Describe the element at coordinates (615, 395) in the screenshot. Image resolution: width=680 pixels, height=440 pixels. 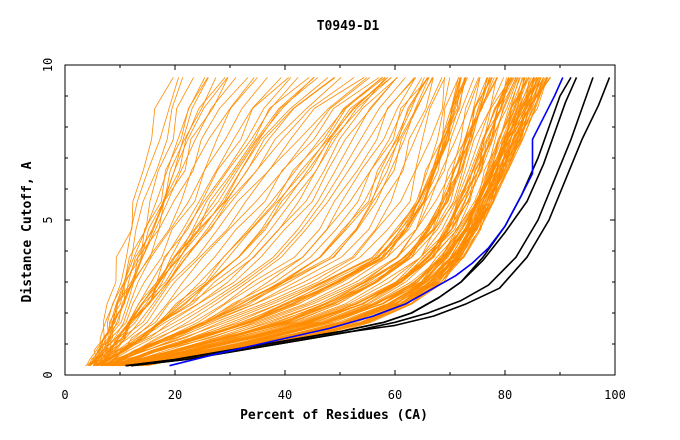
I see `x-tick-label: 100` at that location.